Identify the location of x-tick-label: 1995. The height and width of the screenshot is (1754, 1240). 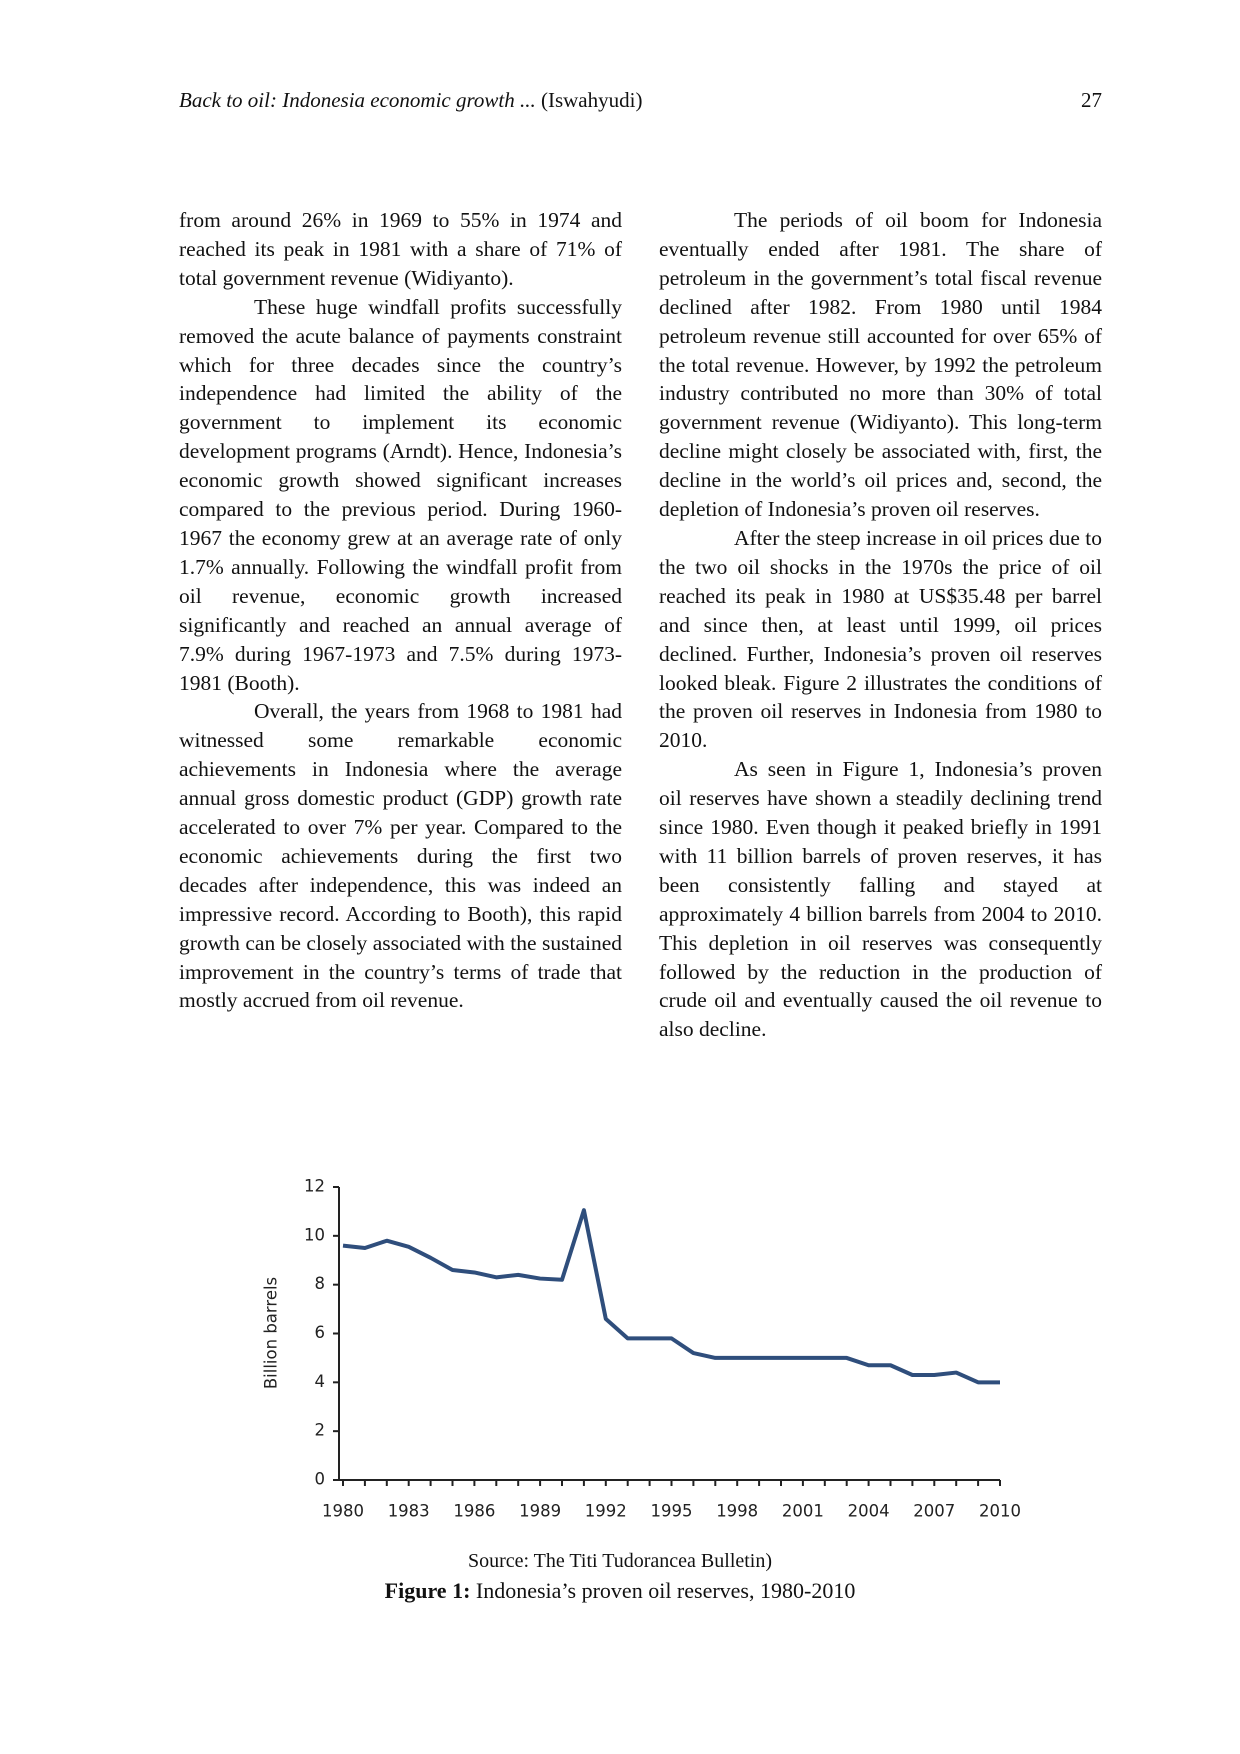
(672, 1511).